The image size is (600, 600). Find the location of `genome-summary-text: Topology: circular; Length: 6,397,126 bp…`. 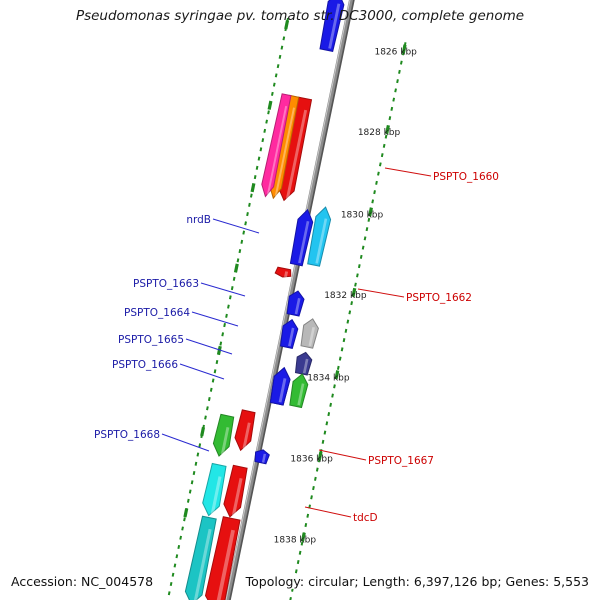

genome-summary-text: Topology: circular; Length: 6,397,126 bp… is located at coordinates (417, 581).